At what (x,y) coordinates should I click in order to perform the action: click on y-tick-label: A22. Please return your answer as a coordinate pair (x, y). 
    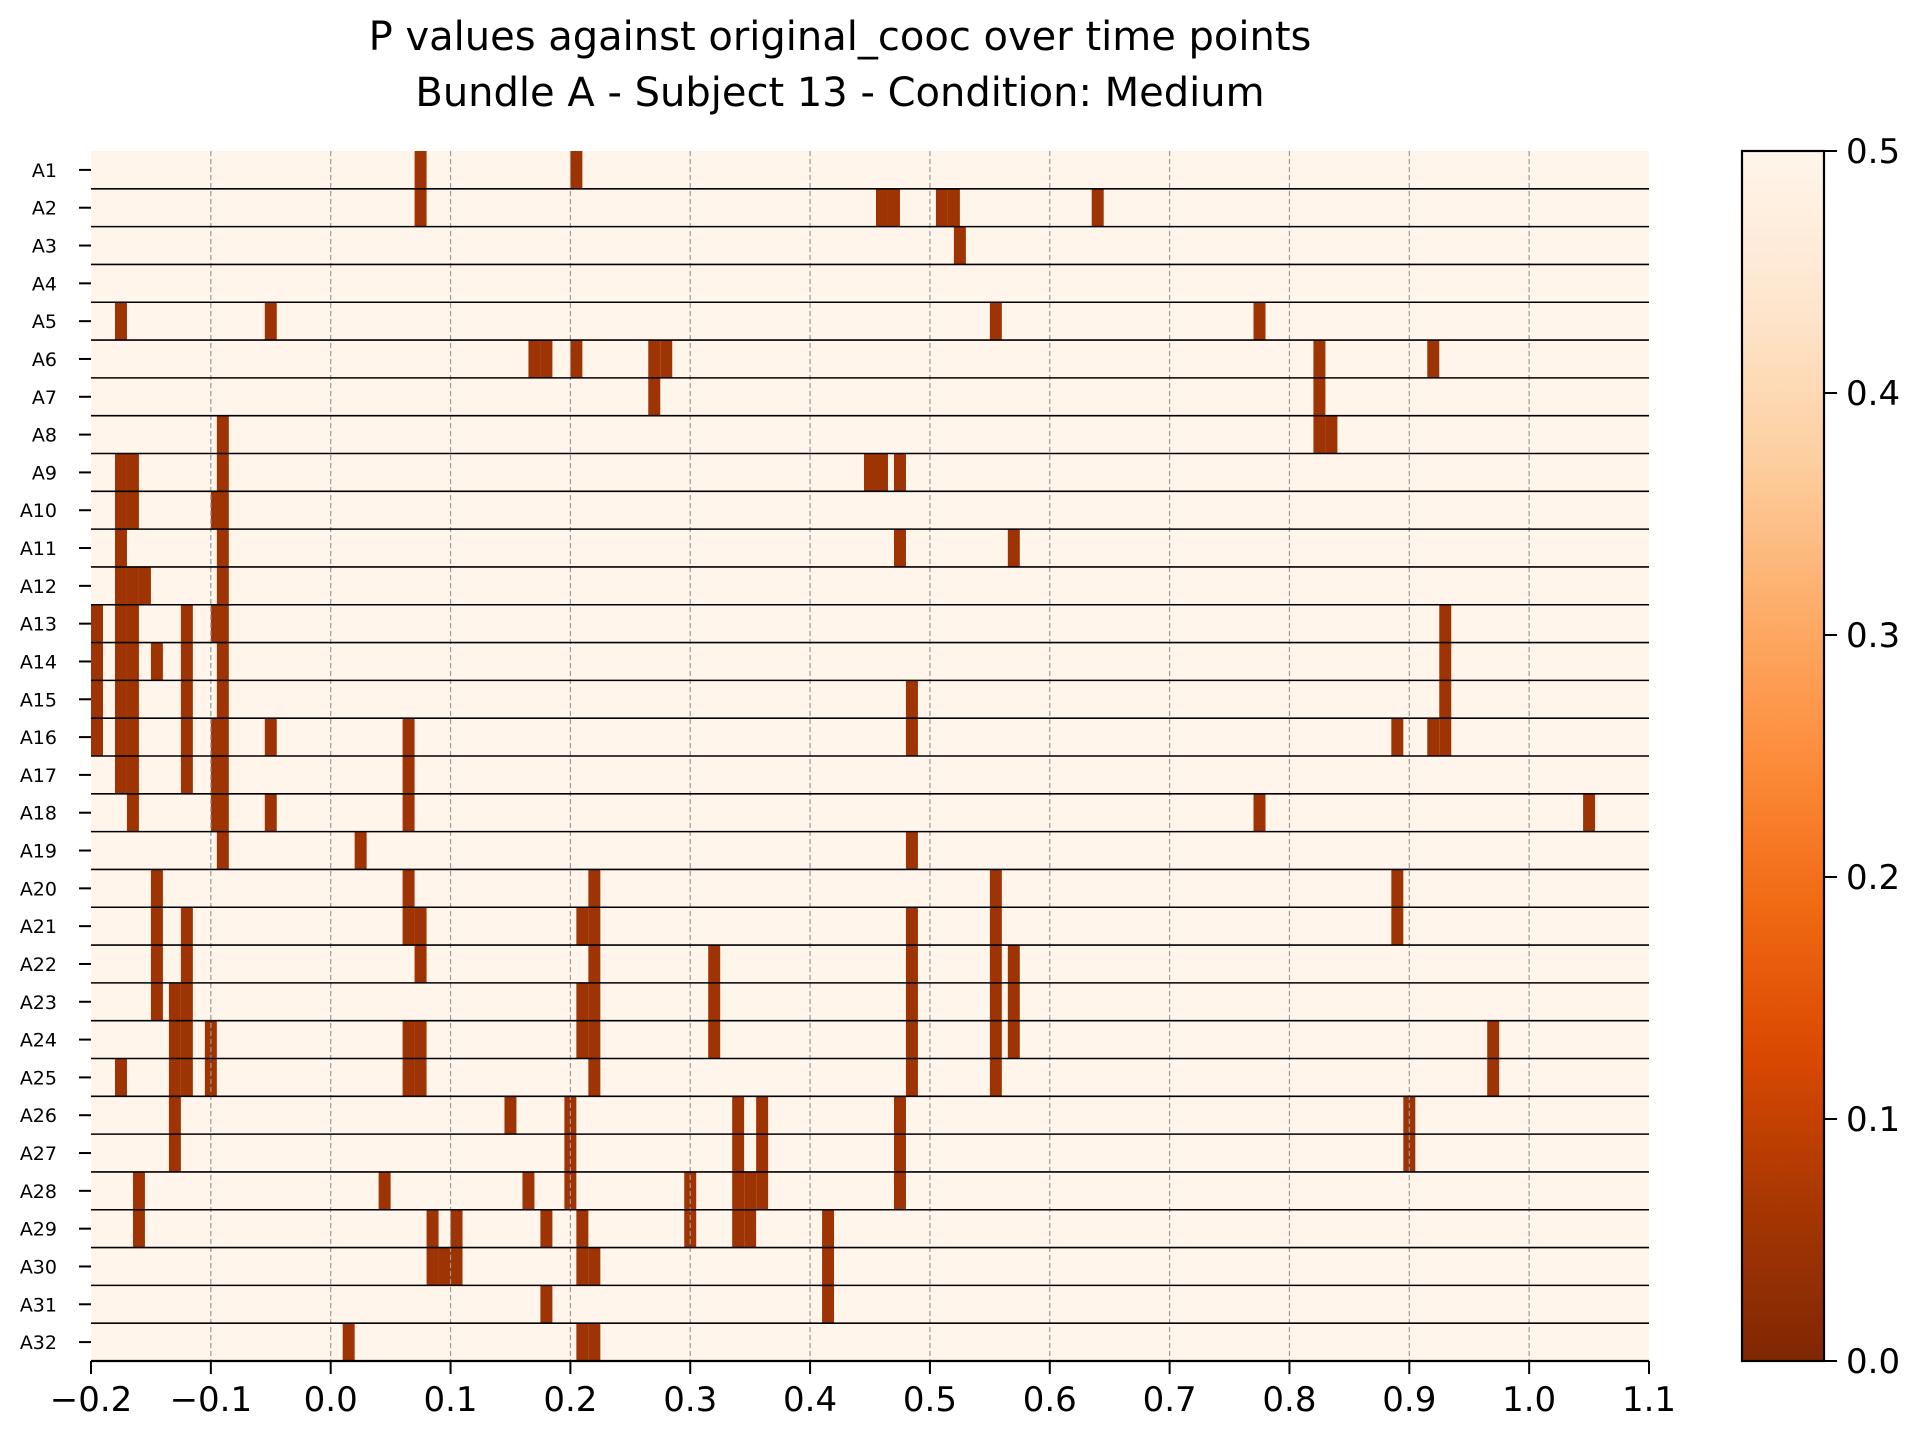
    Looking at the image, I should click on (38, 965).